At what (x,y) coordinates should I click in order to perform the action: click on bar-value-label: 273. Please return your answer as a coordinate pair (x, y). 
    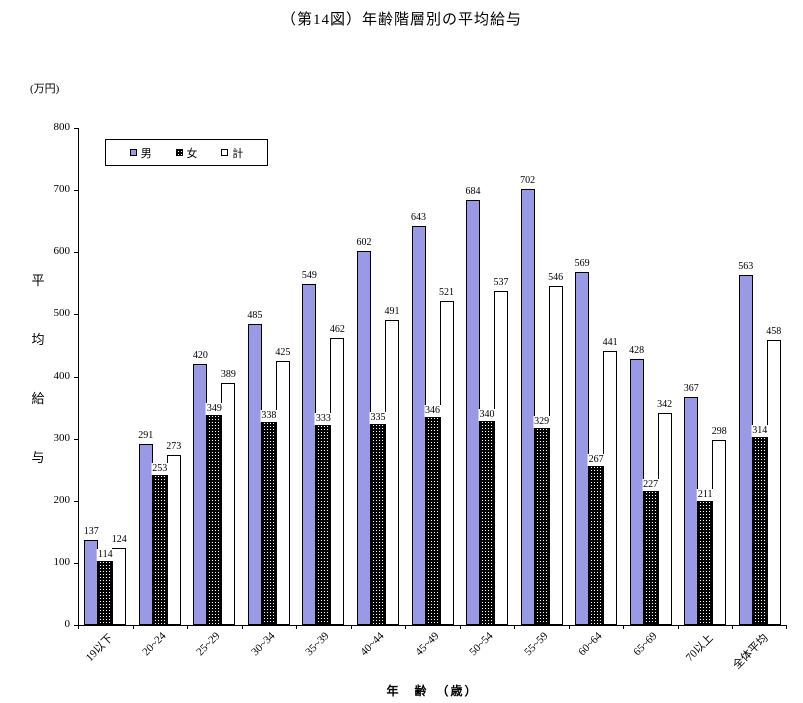
    Looking at the image, I should click on (174, 446).